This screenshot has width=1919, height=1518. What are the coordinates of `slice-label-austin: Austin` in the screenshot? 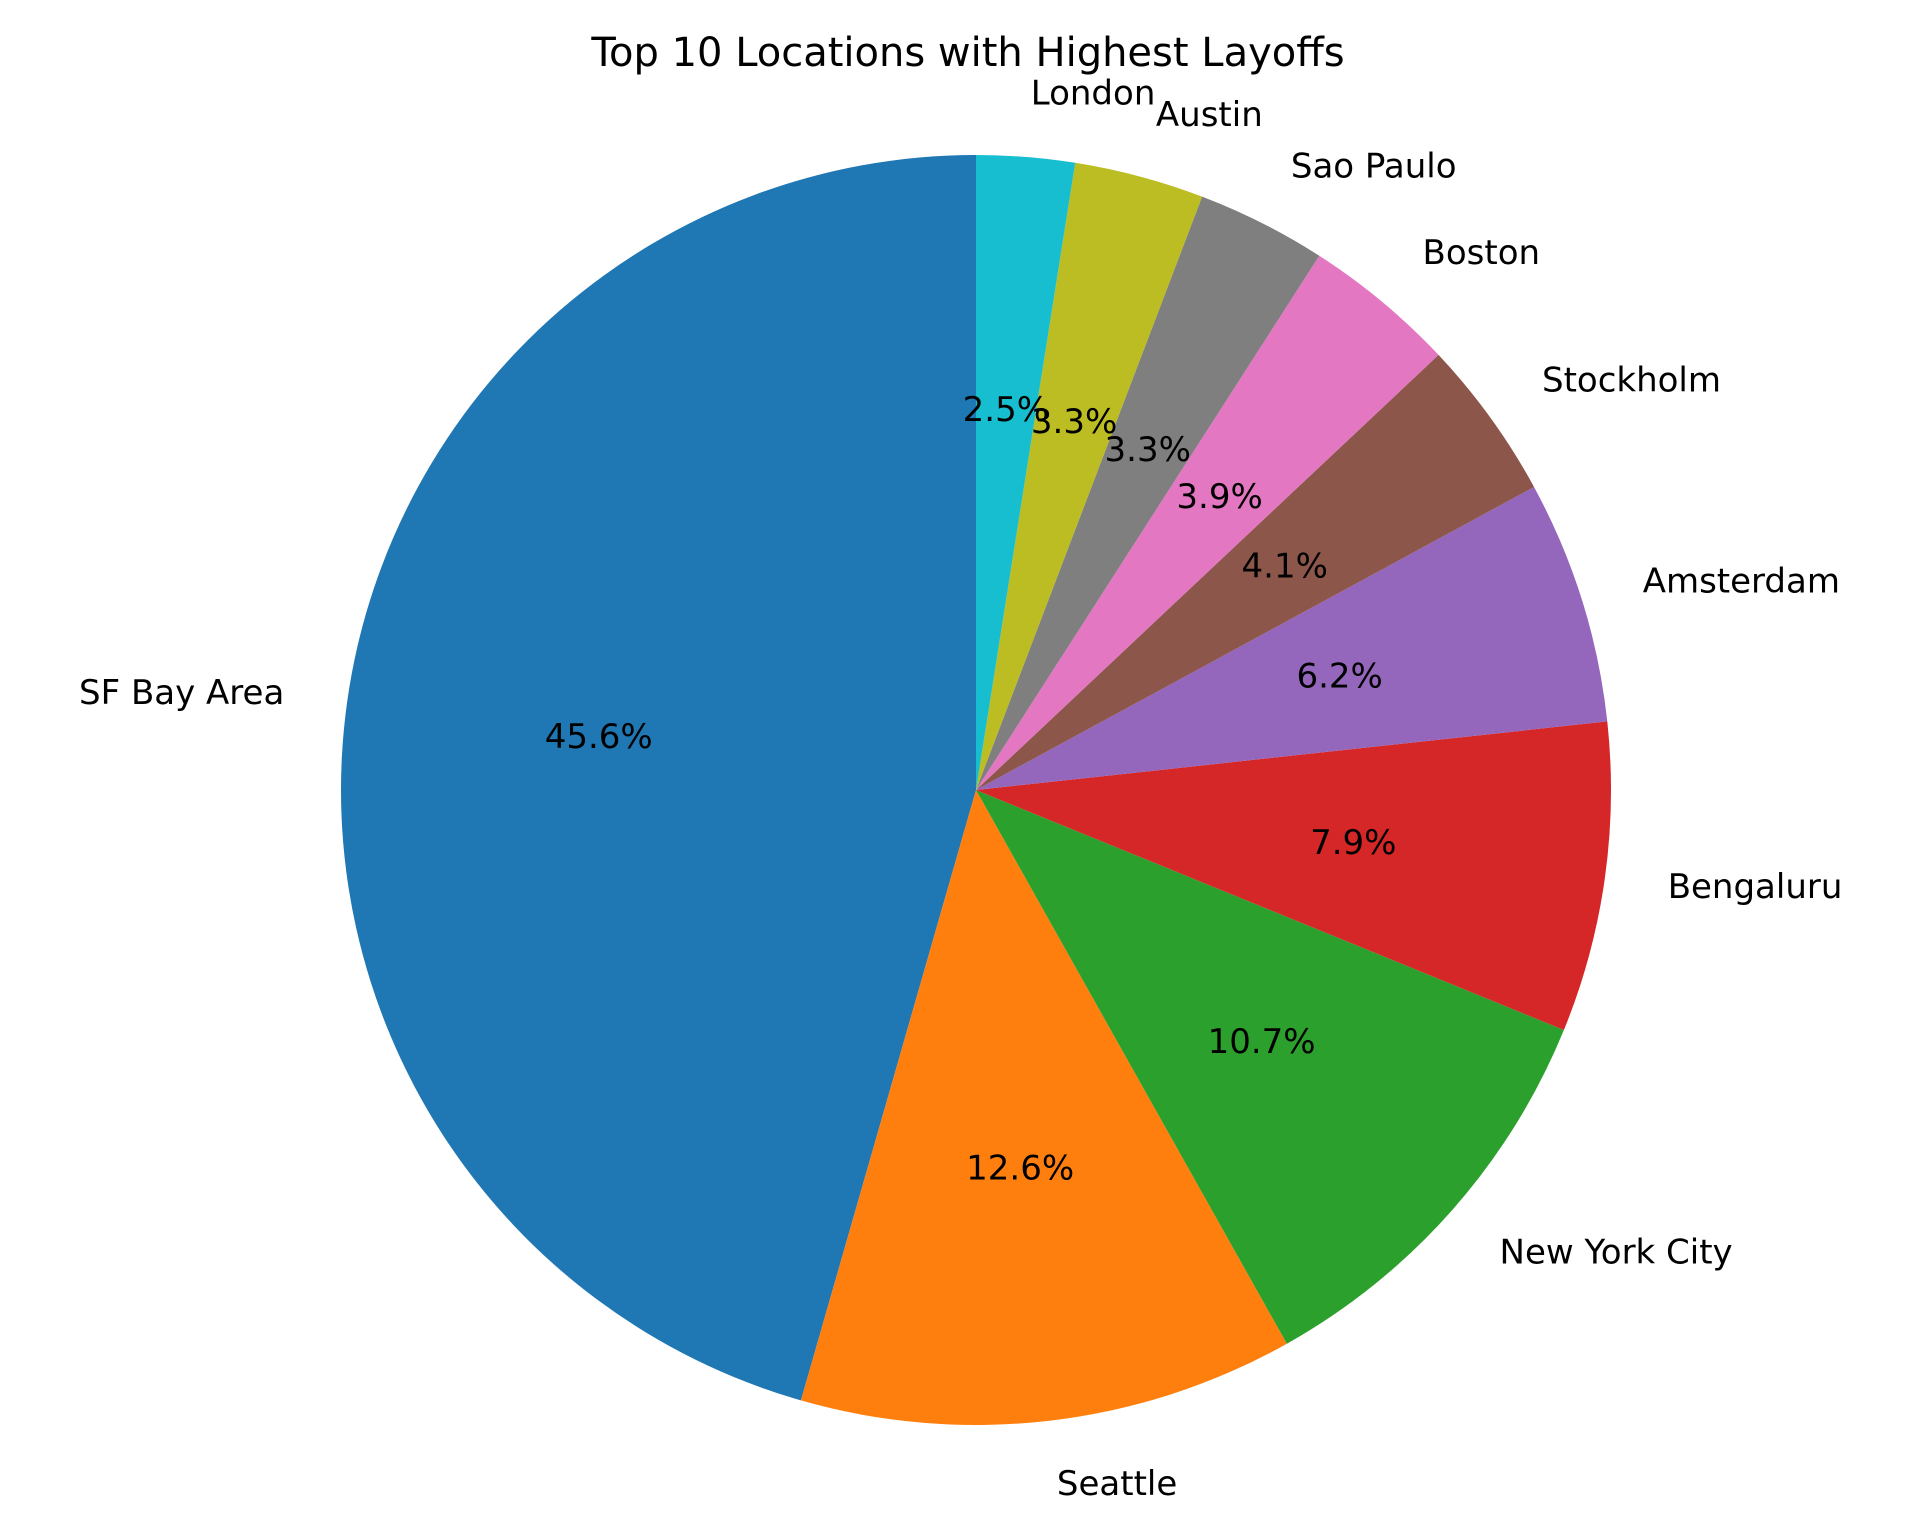 It's located at (1209, 115).